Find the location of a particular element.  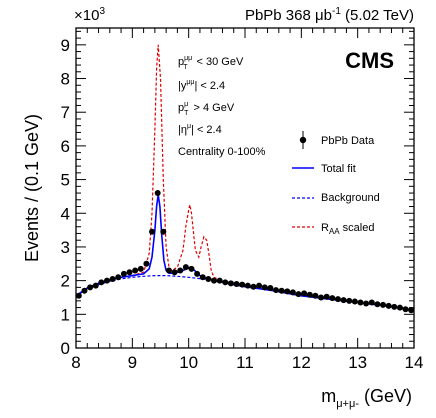

legend-item-data: PbPb Data is located at coordinates (337, 140).